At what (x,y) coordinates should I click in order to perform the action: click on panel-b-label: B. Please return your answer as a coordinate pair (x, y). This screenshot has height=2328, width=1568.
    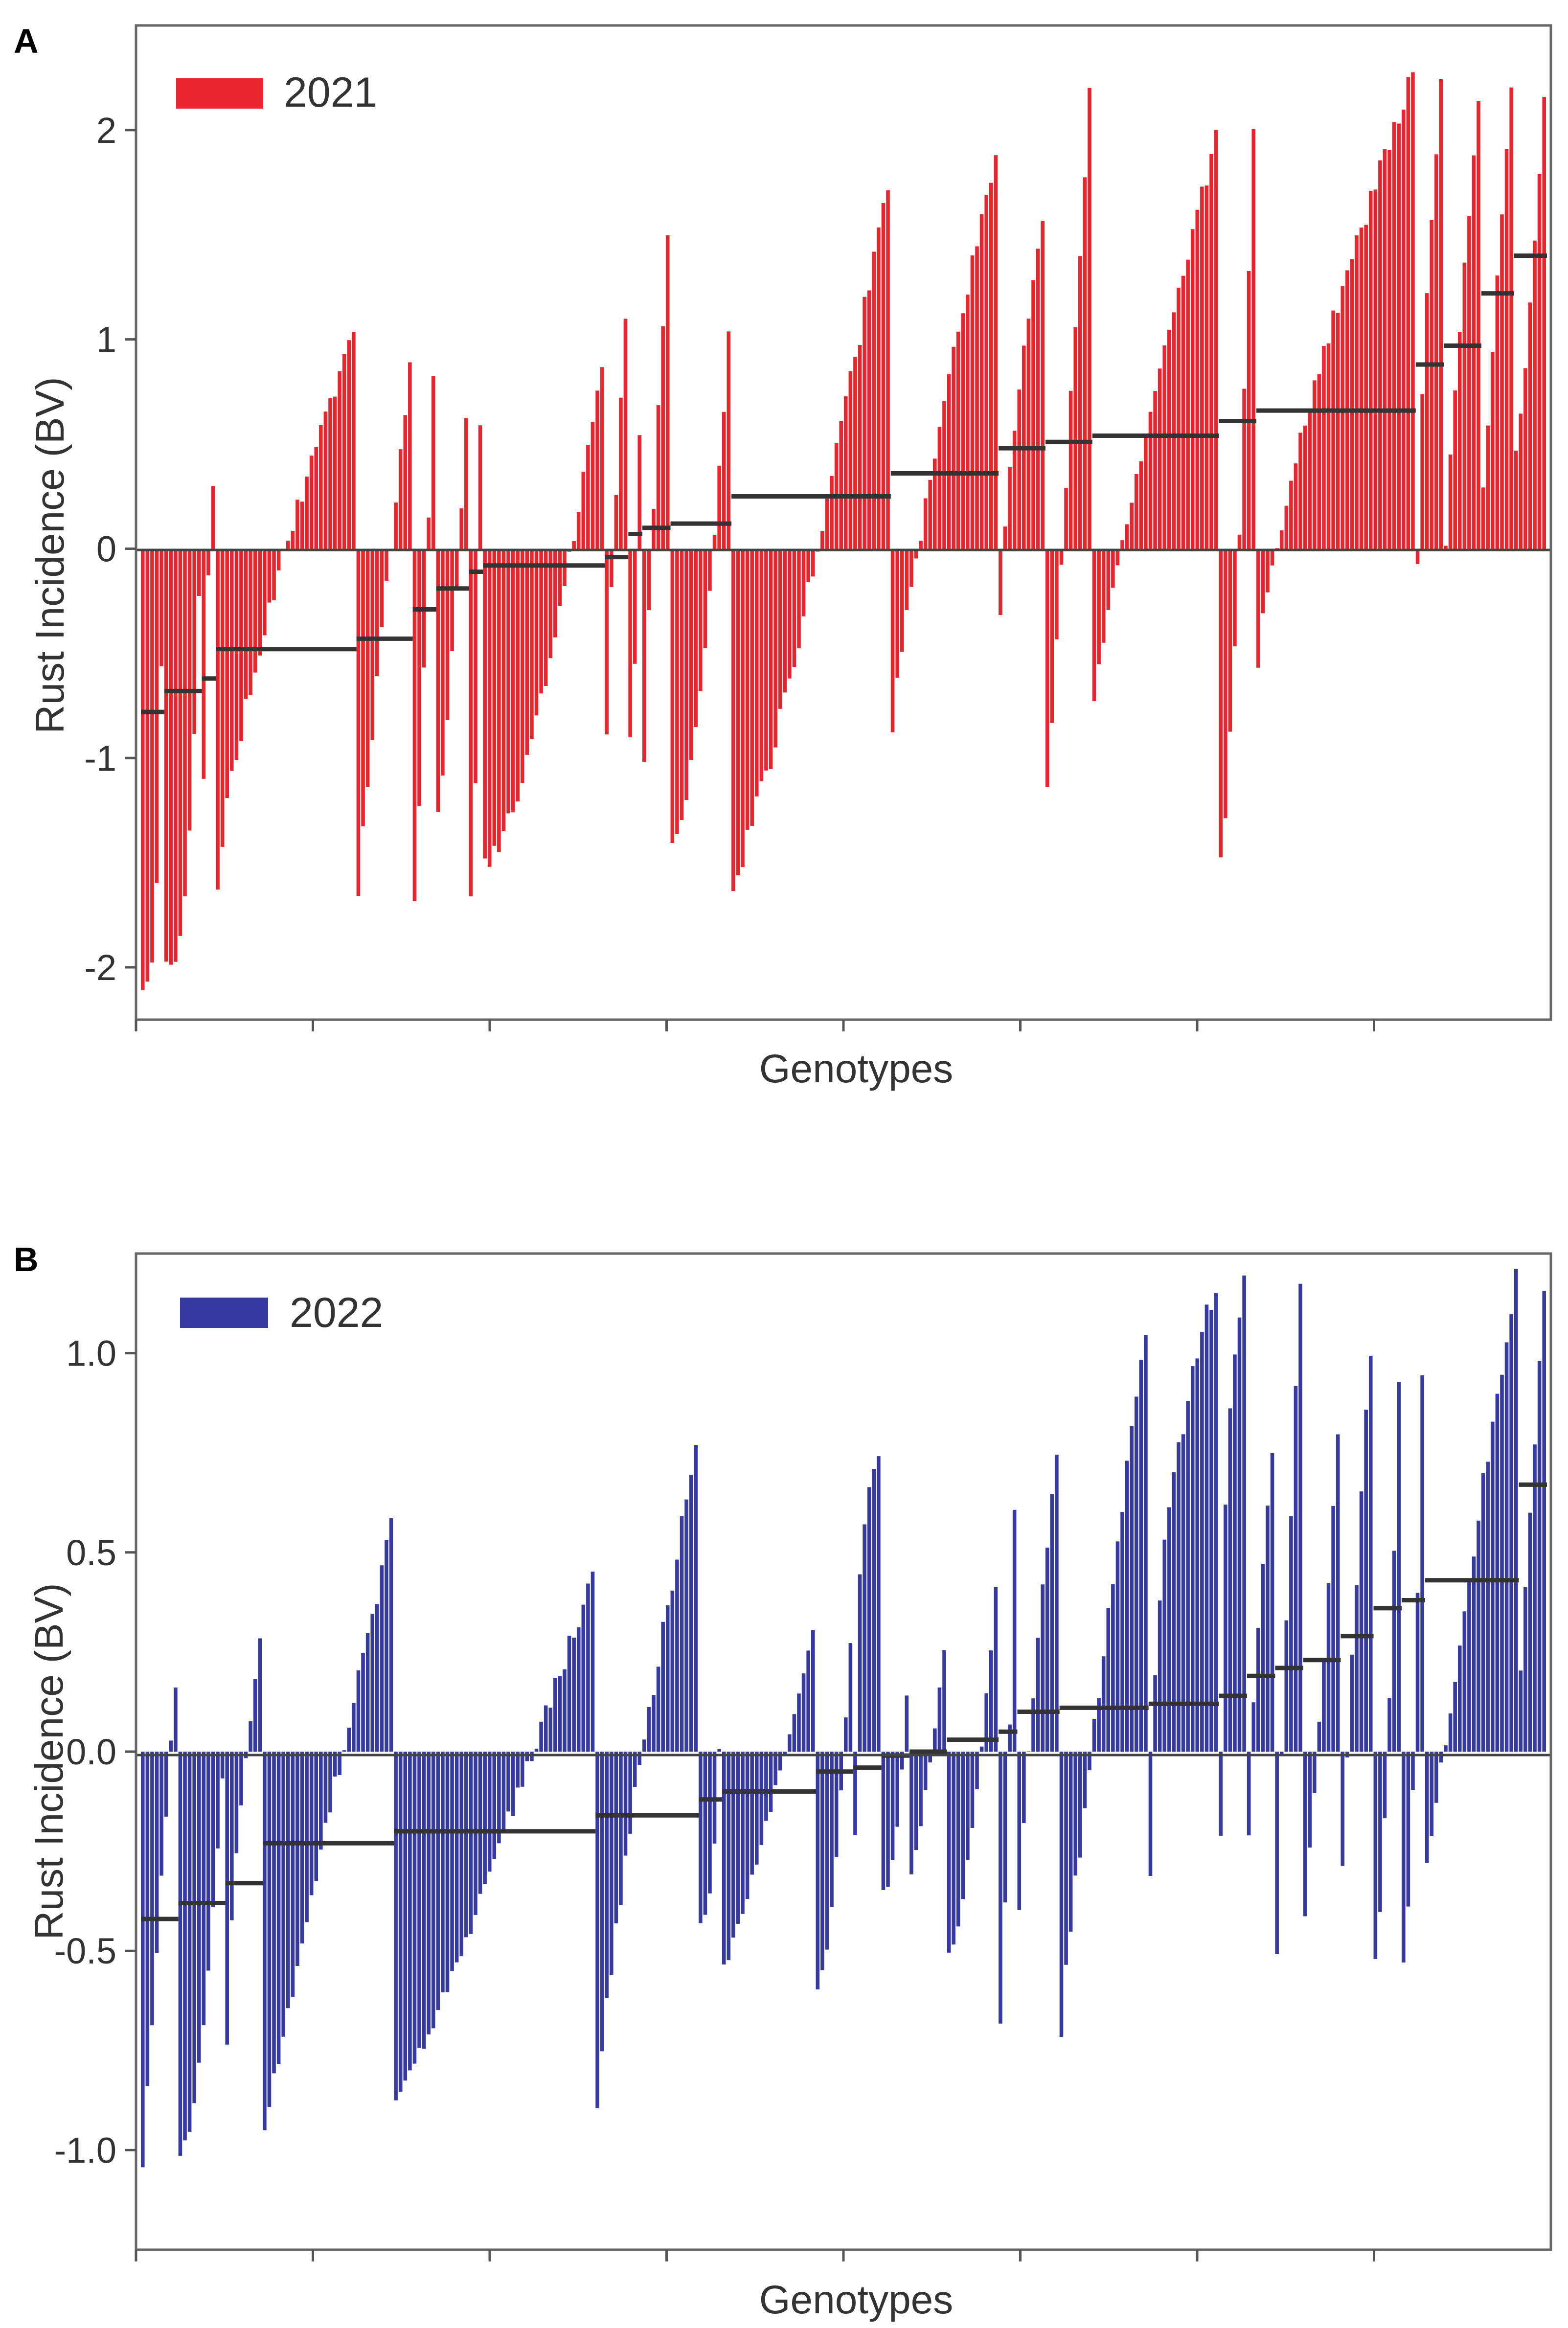
    Looking at the image, I should click on (27, 1259).